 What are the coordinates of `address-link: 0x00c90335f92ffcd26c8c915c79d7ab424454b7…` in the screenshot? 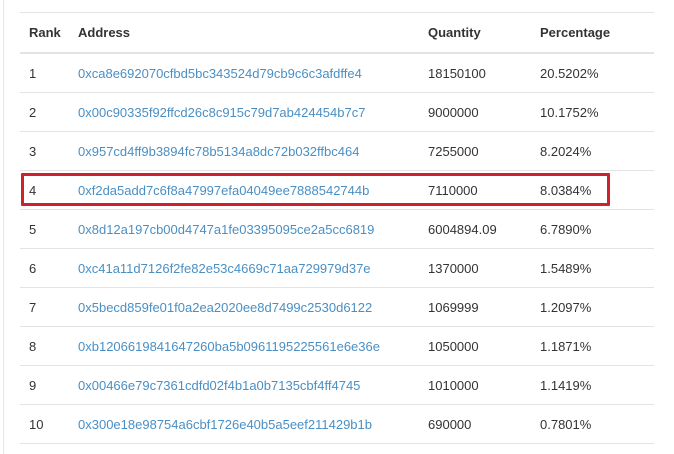 It's located at (222, 112).